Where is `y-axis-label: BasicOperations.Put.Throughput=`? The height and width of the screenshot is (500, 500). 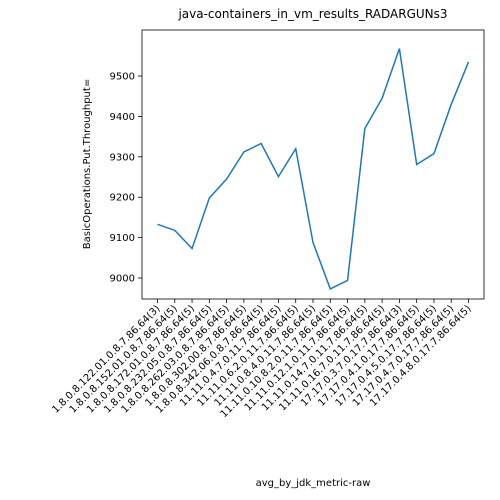
y-axis-label: BasicOperations.Put.Throughput= is located at coordinates (87, 164).